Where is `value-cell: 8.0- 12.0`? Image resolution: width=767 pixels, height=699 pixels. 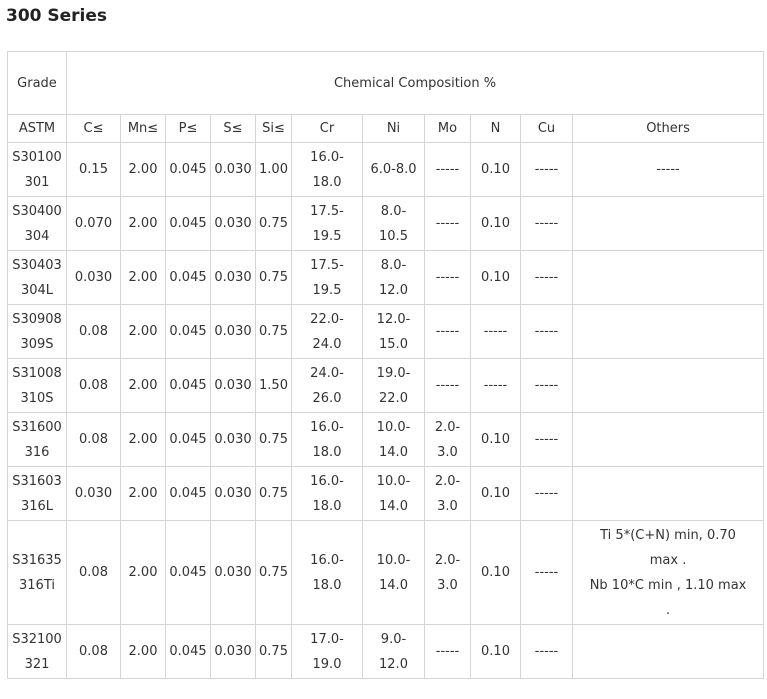
value-cell: 8.0- 12.0 is located at coordinates (393, 277).